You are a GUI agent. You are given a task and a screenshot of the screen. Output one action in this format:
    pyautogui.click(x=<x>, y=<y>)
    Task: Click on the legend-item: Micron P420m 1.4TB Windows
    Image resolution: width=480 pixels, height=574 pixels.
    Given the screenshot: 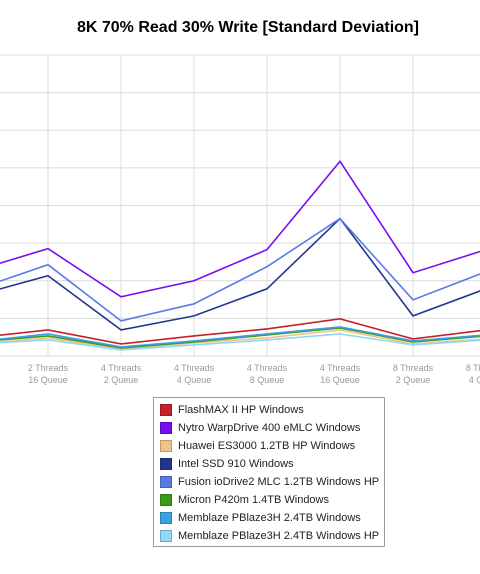 What is the action you would take?
    pyautogui.click(x=244, y=500)
    